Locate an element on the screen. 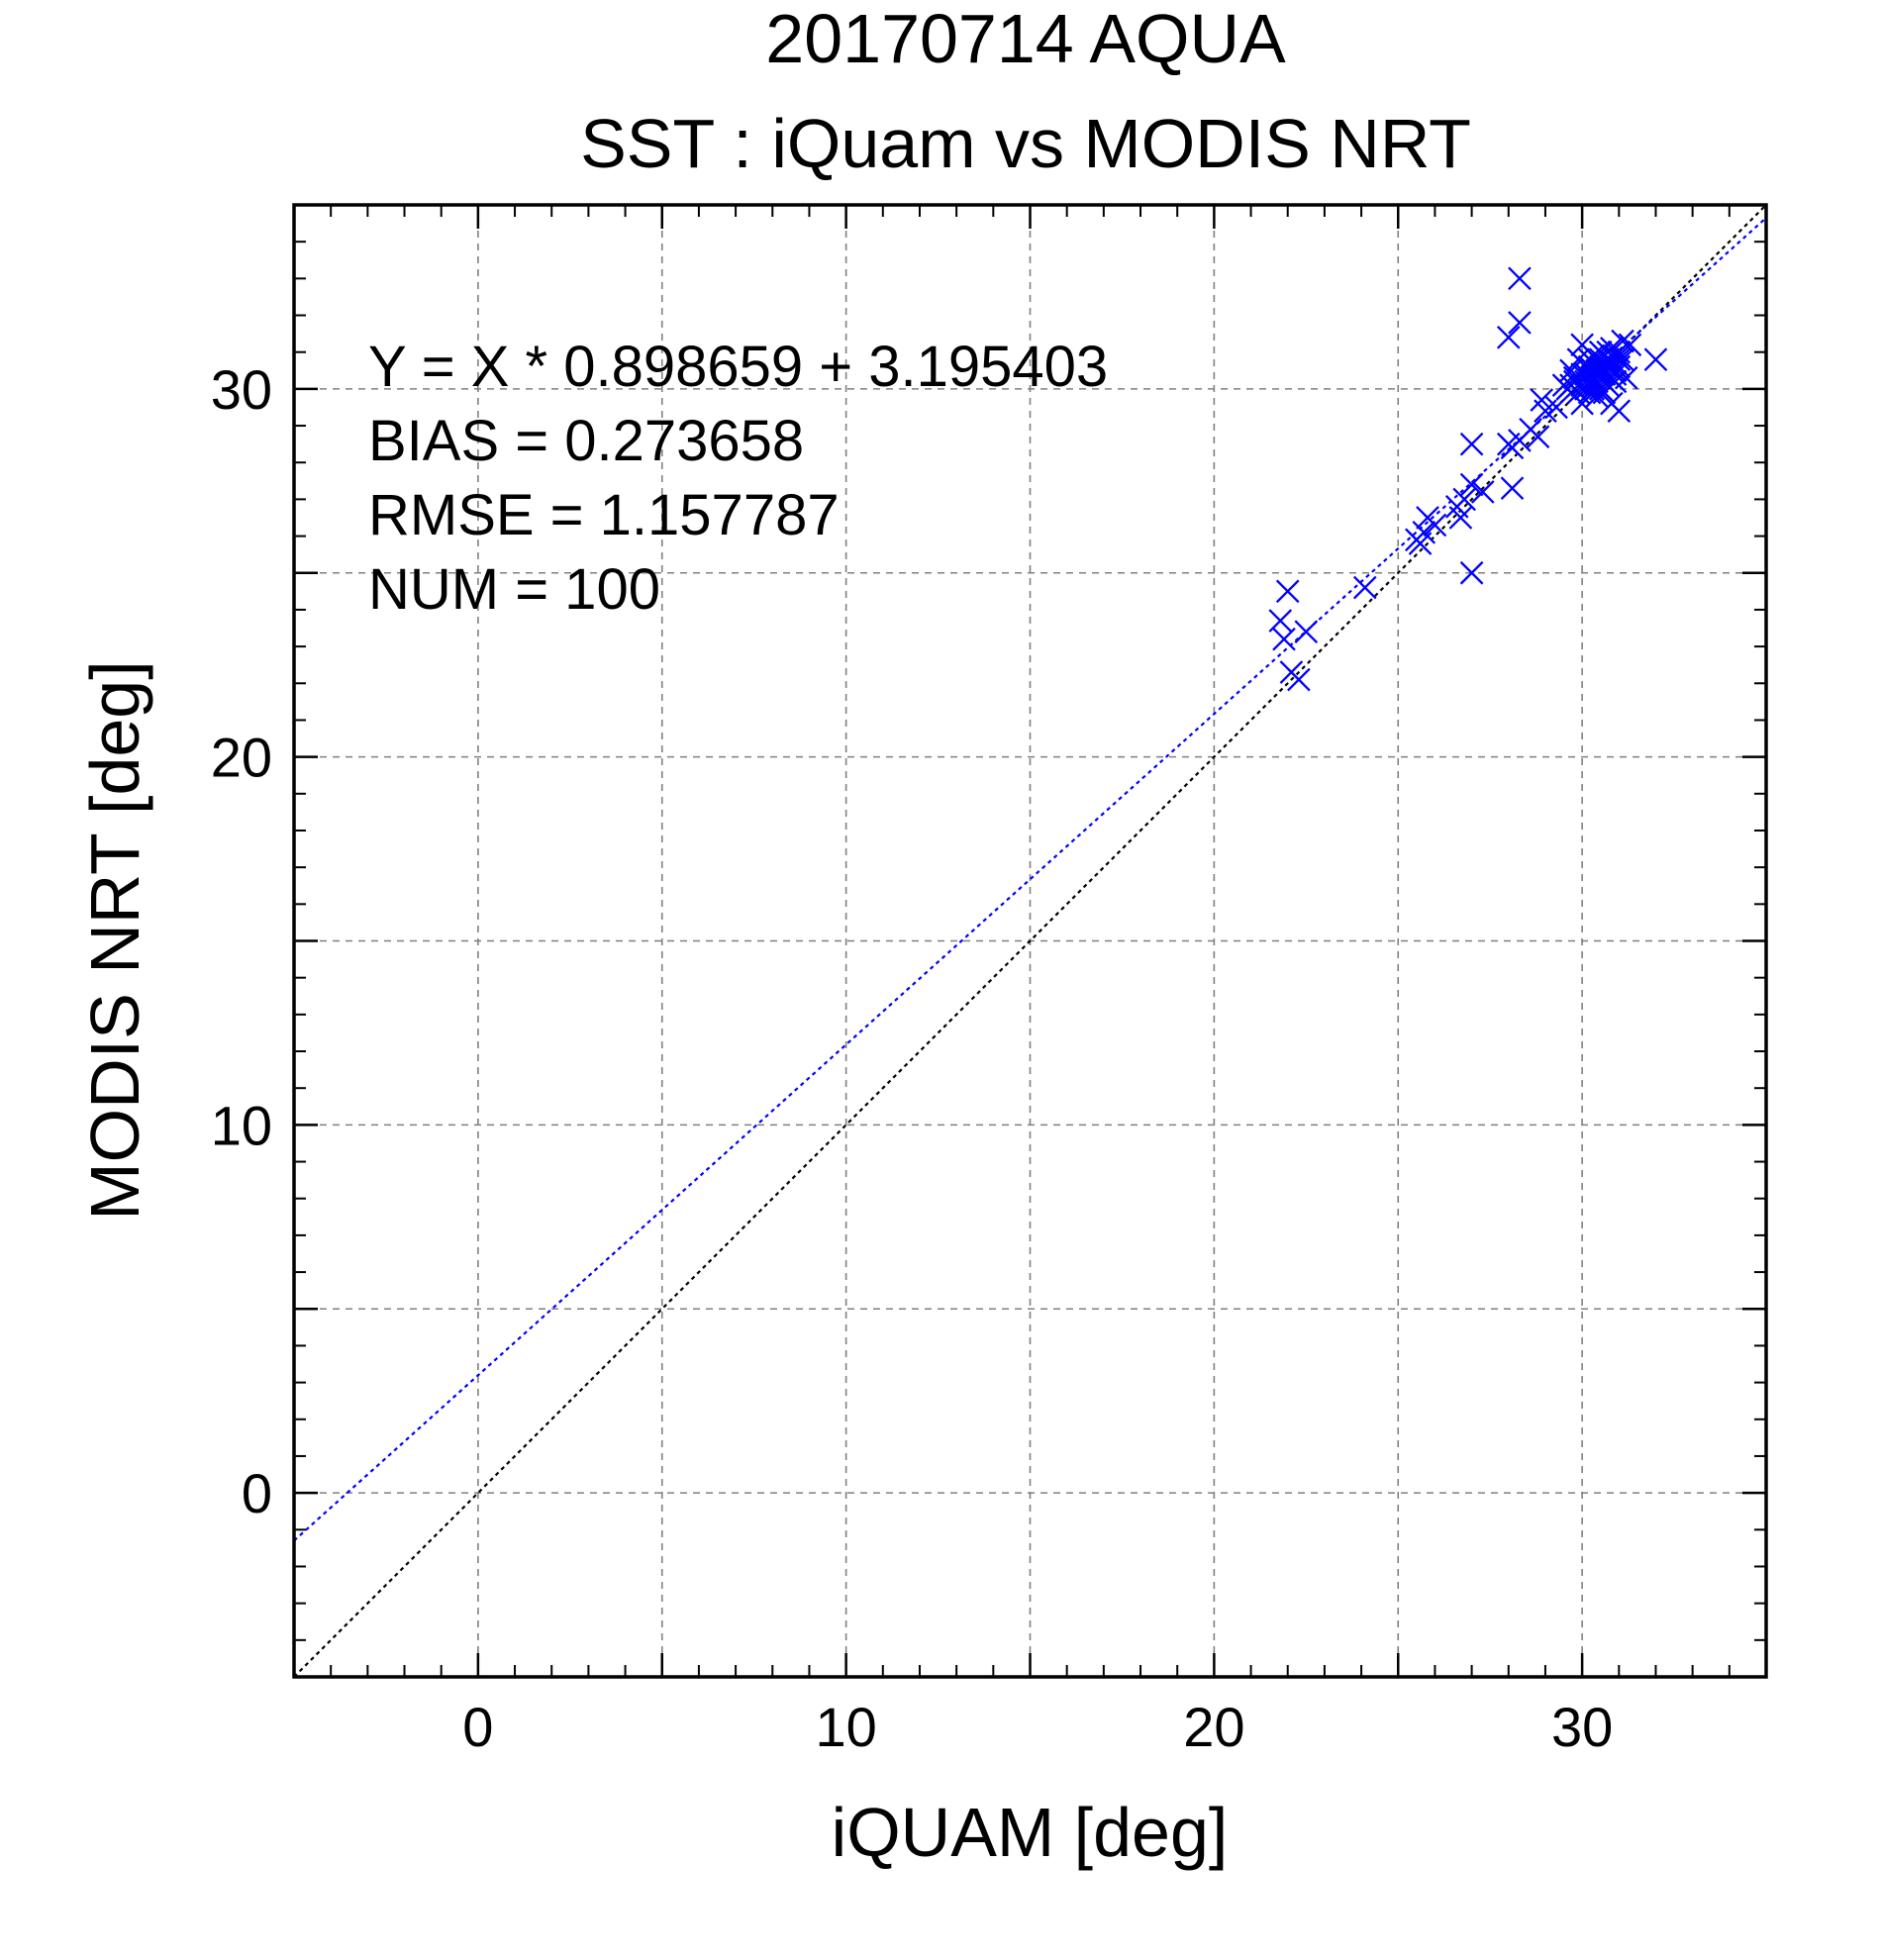 The image size is (1881, 1960). x-tick-label: 0 is located at coordinates (477, 1727).